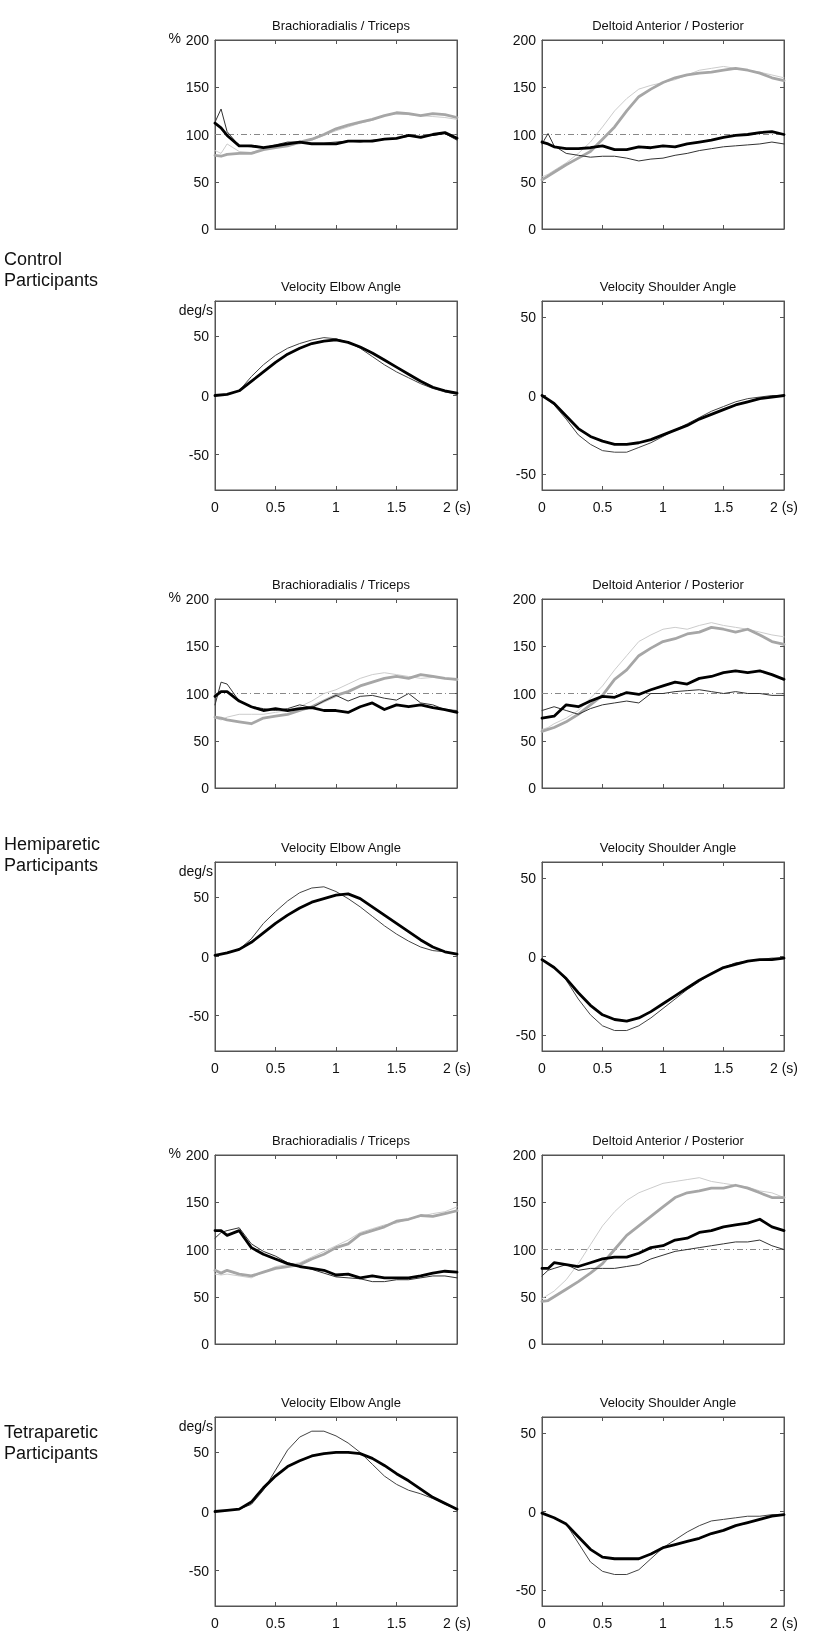  What do you see at coordinates (54, 1442) in the screenshot?
I see `text: Tetraparetic Participants` at bounding box center [54, 1442].